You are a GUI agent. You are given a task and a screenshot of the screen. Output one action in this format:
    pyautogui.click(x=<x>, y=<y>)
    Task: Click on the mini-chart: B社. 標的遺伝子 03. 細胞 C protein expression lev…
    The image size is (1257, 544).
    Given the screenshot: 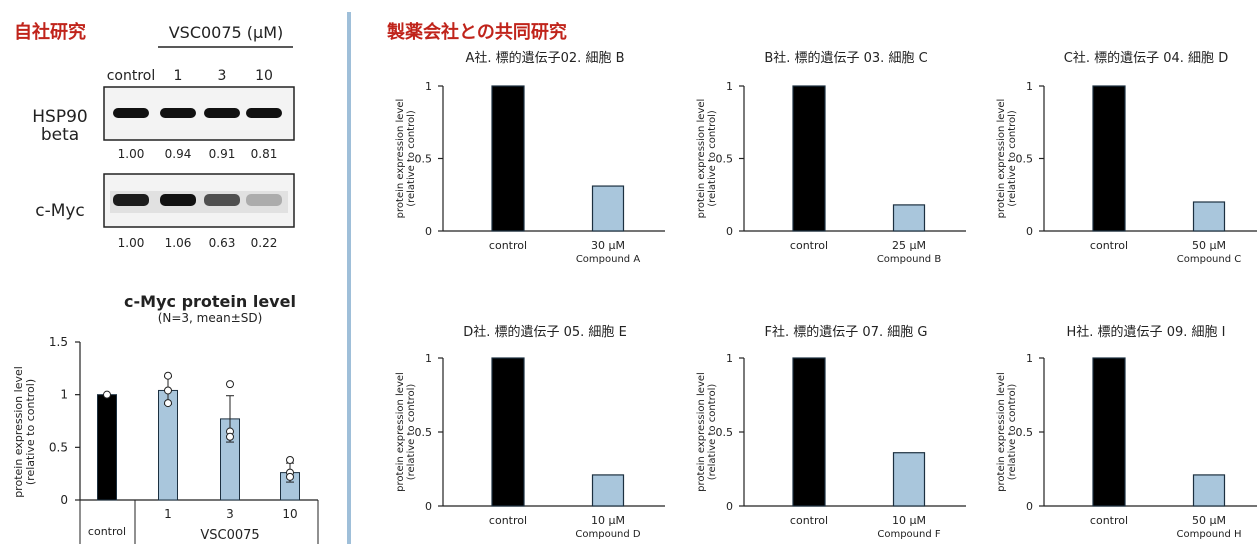 What is the action you would take?
    pyautogui.click(x=831, y=157)
    